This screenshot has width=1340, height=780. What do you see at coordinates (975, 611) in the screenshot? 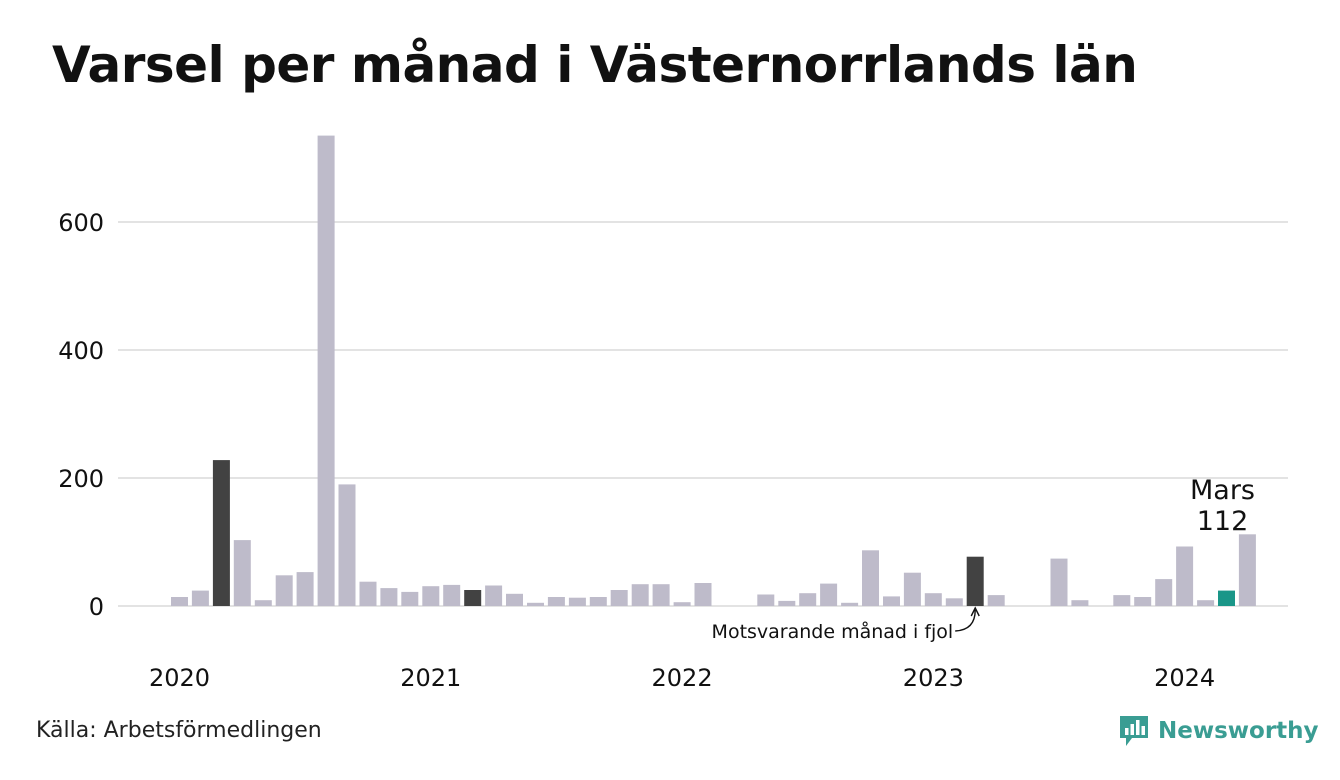
I see `annotation-arrowhead` at bounding box center [975, 611].